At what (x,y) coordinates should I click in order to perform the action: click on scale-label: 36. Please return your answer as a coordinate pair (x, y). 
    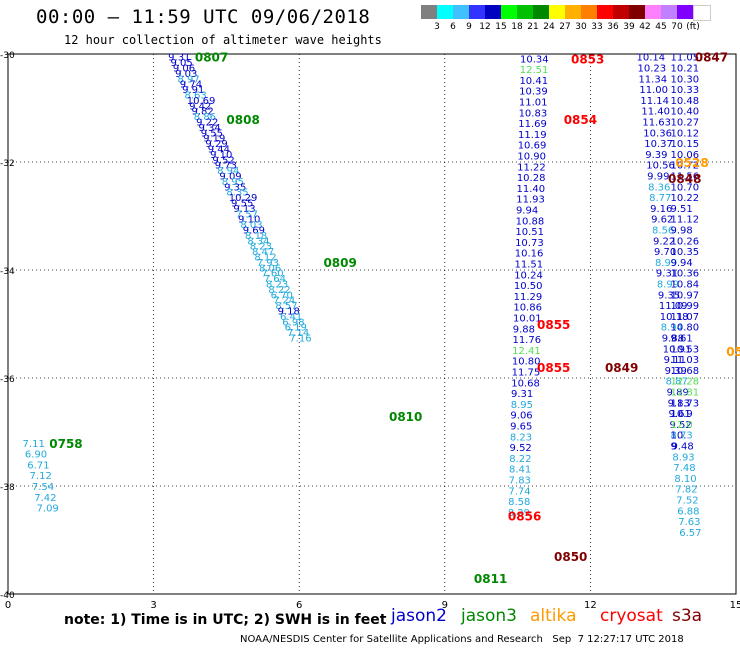
    Looking at the image, I should click on (613, 27).